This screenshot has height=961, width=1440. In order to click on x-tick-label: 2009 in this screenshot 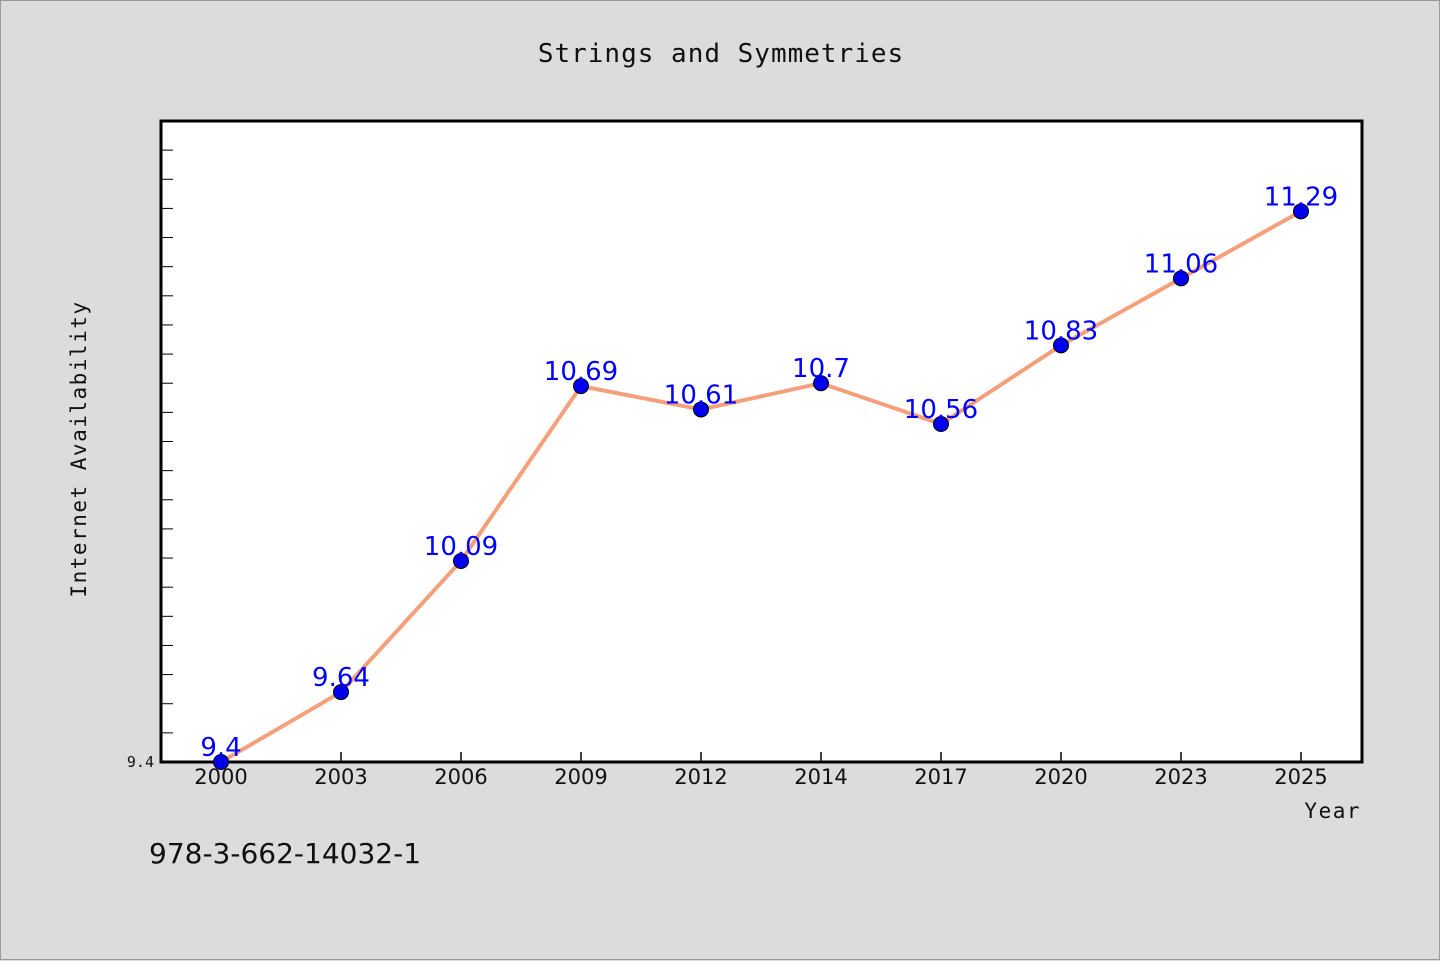, I will do `click(580, 777)`.